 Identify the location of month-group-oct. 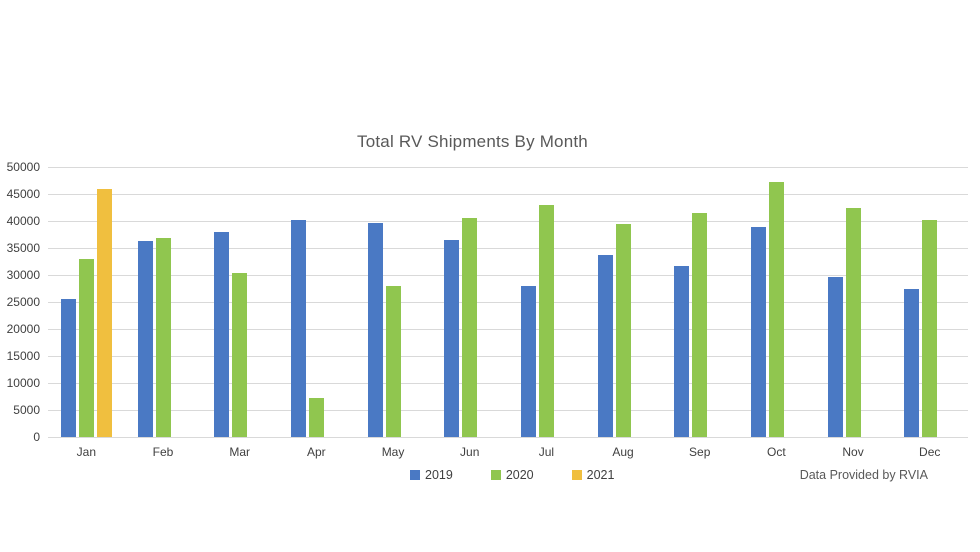
(776, 302).